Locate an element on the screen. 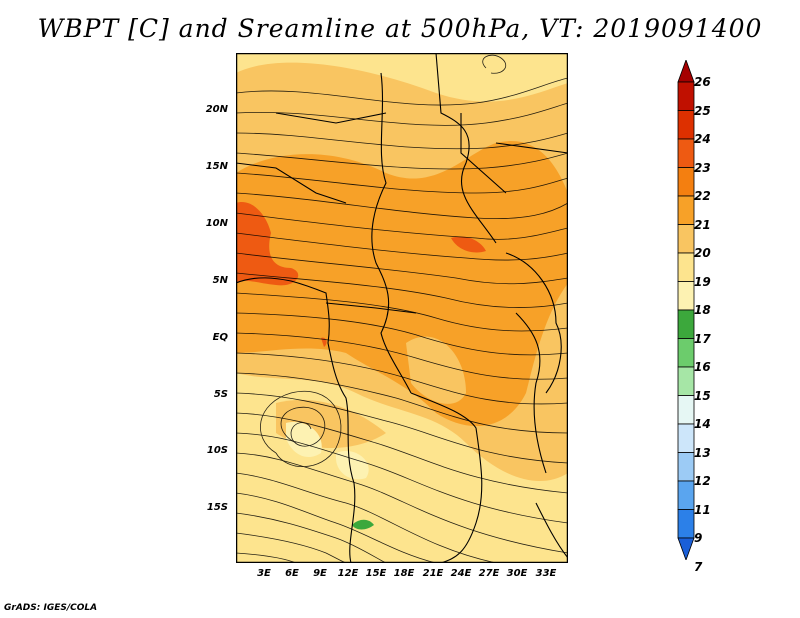  wbpt-17-18-spot is located at coordinates (363, 524).